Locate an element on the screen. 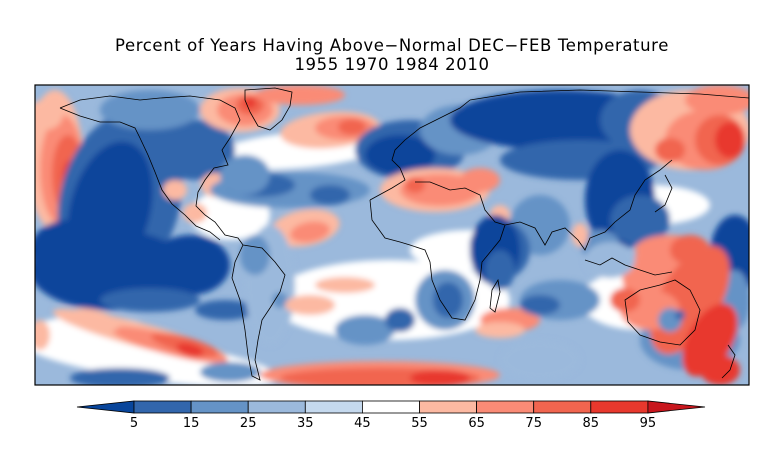 The image size is (784, 470). colorbar-tick-label: 35 is located at coordinates (305, 423).